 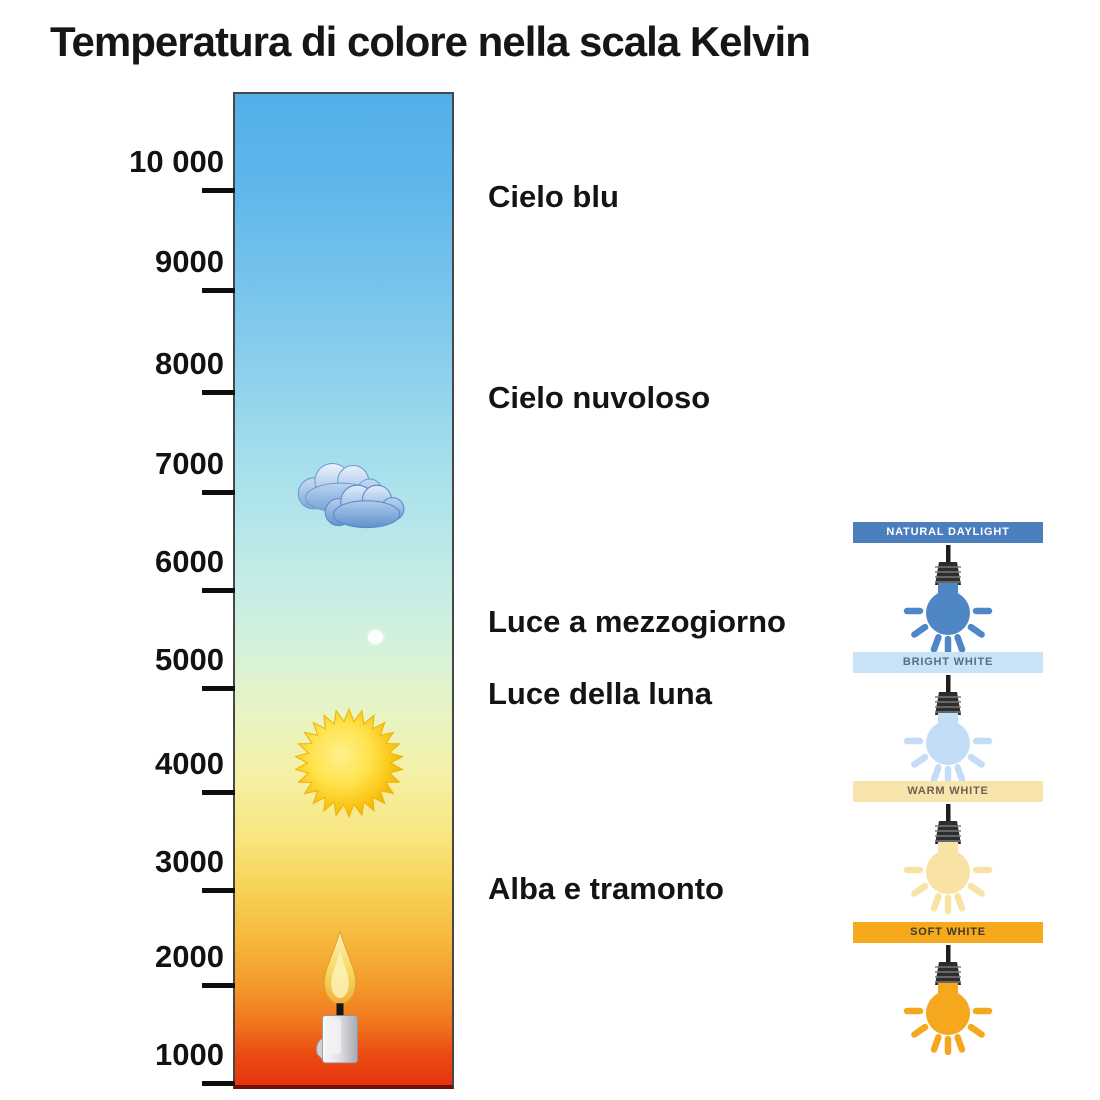 I want to click on bulb-card: BRIGHT WHITE, so click(x=948, y=718).